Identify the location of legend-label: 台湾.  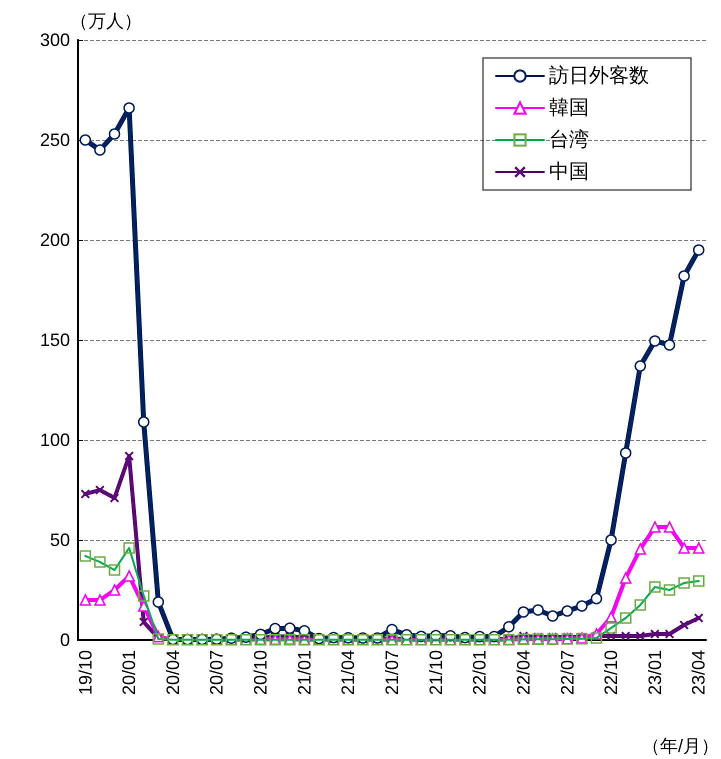
(569, 140).